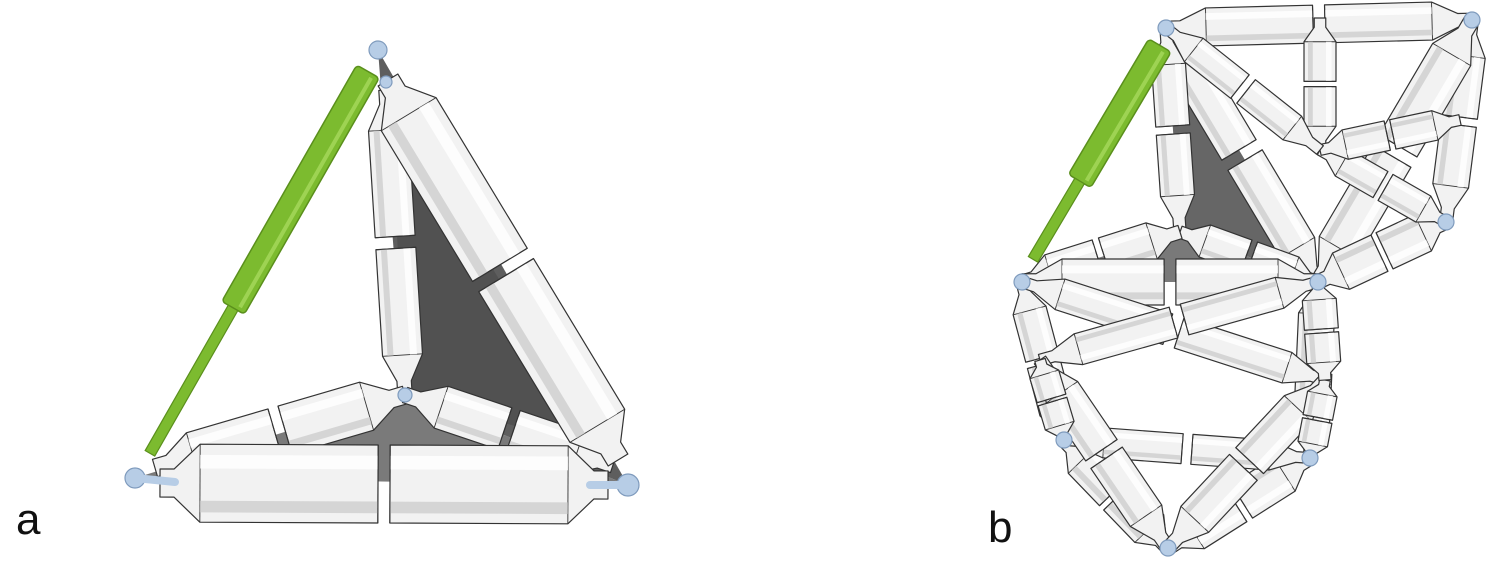 Image resolution: width=1506 pixels, height=567 pixels. I want to click on actuator-rod, so click(191, 380).